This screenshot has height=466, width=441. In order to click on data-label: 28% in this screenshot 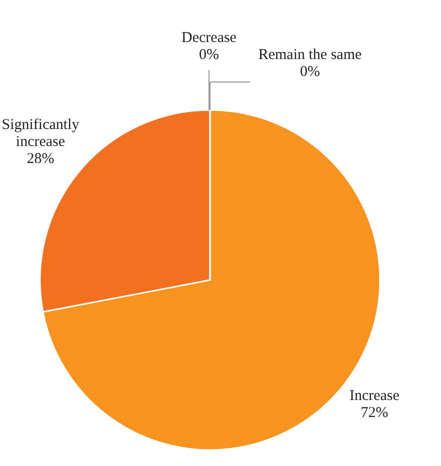, I will do `click(40, 158)`.